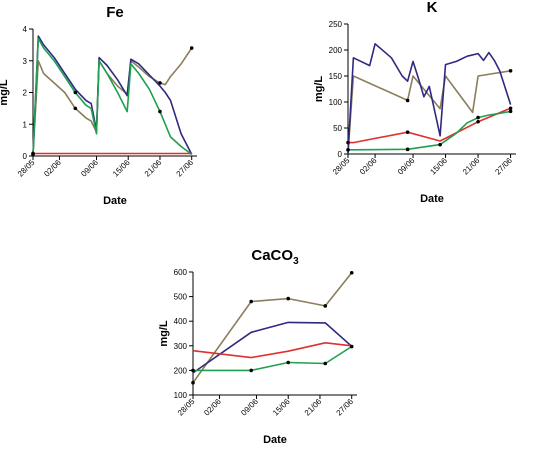  Describe the element at coordinates (185, 168) in the screenshot. I see `chart-0-xtick-label: 27/06` at that location.